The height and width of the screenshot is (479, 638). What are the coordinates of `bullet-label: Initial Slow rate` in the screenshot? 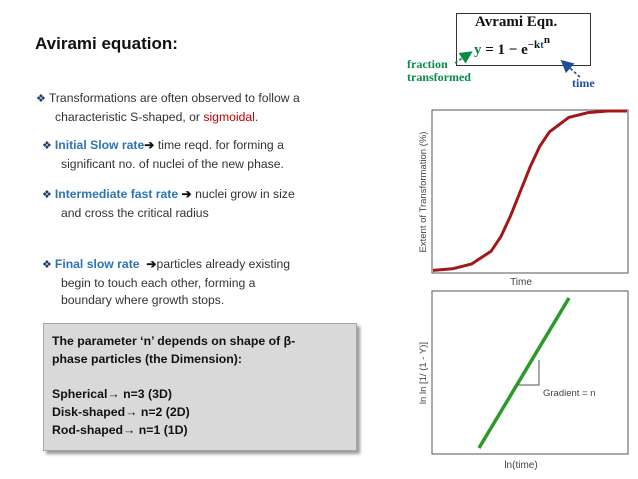 It's located at (99, 145).